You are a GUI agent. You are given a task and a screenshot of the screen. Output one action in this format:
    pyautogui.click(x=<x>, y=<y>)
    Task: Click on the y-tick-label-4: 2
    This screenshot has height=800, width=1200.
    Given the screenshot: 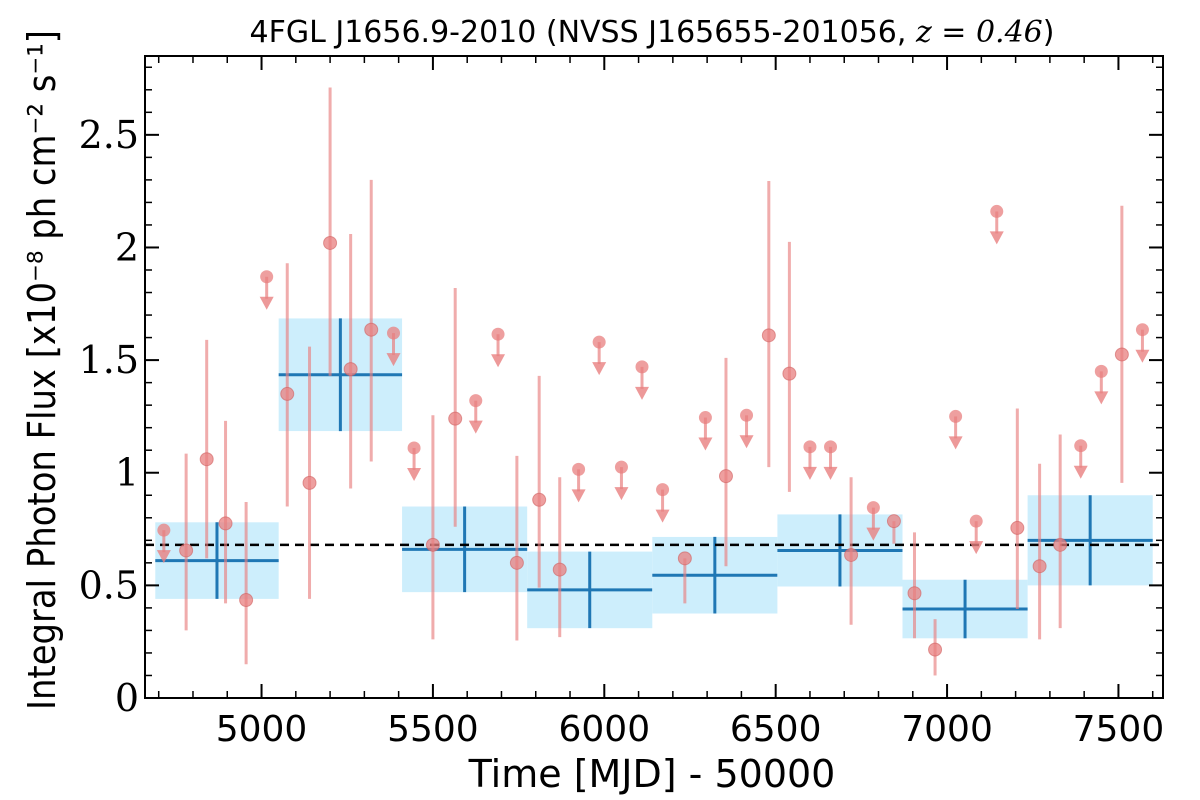 What is the action you would take?
    pyautogui.click(x=127, y=247)
    